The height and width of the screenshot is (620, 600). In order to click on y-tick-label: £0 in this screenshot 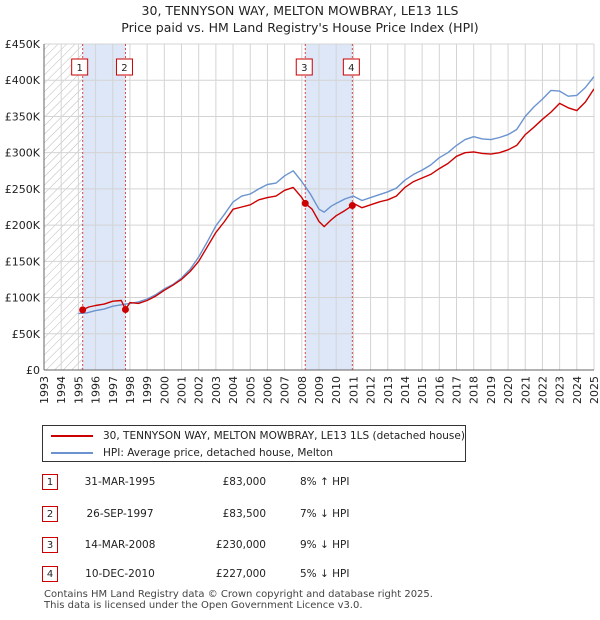, I will do `click(33, 370)`.